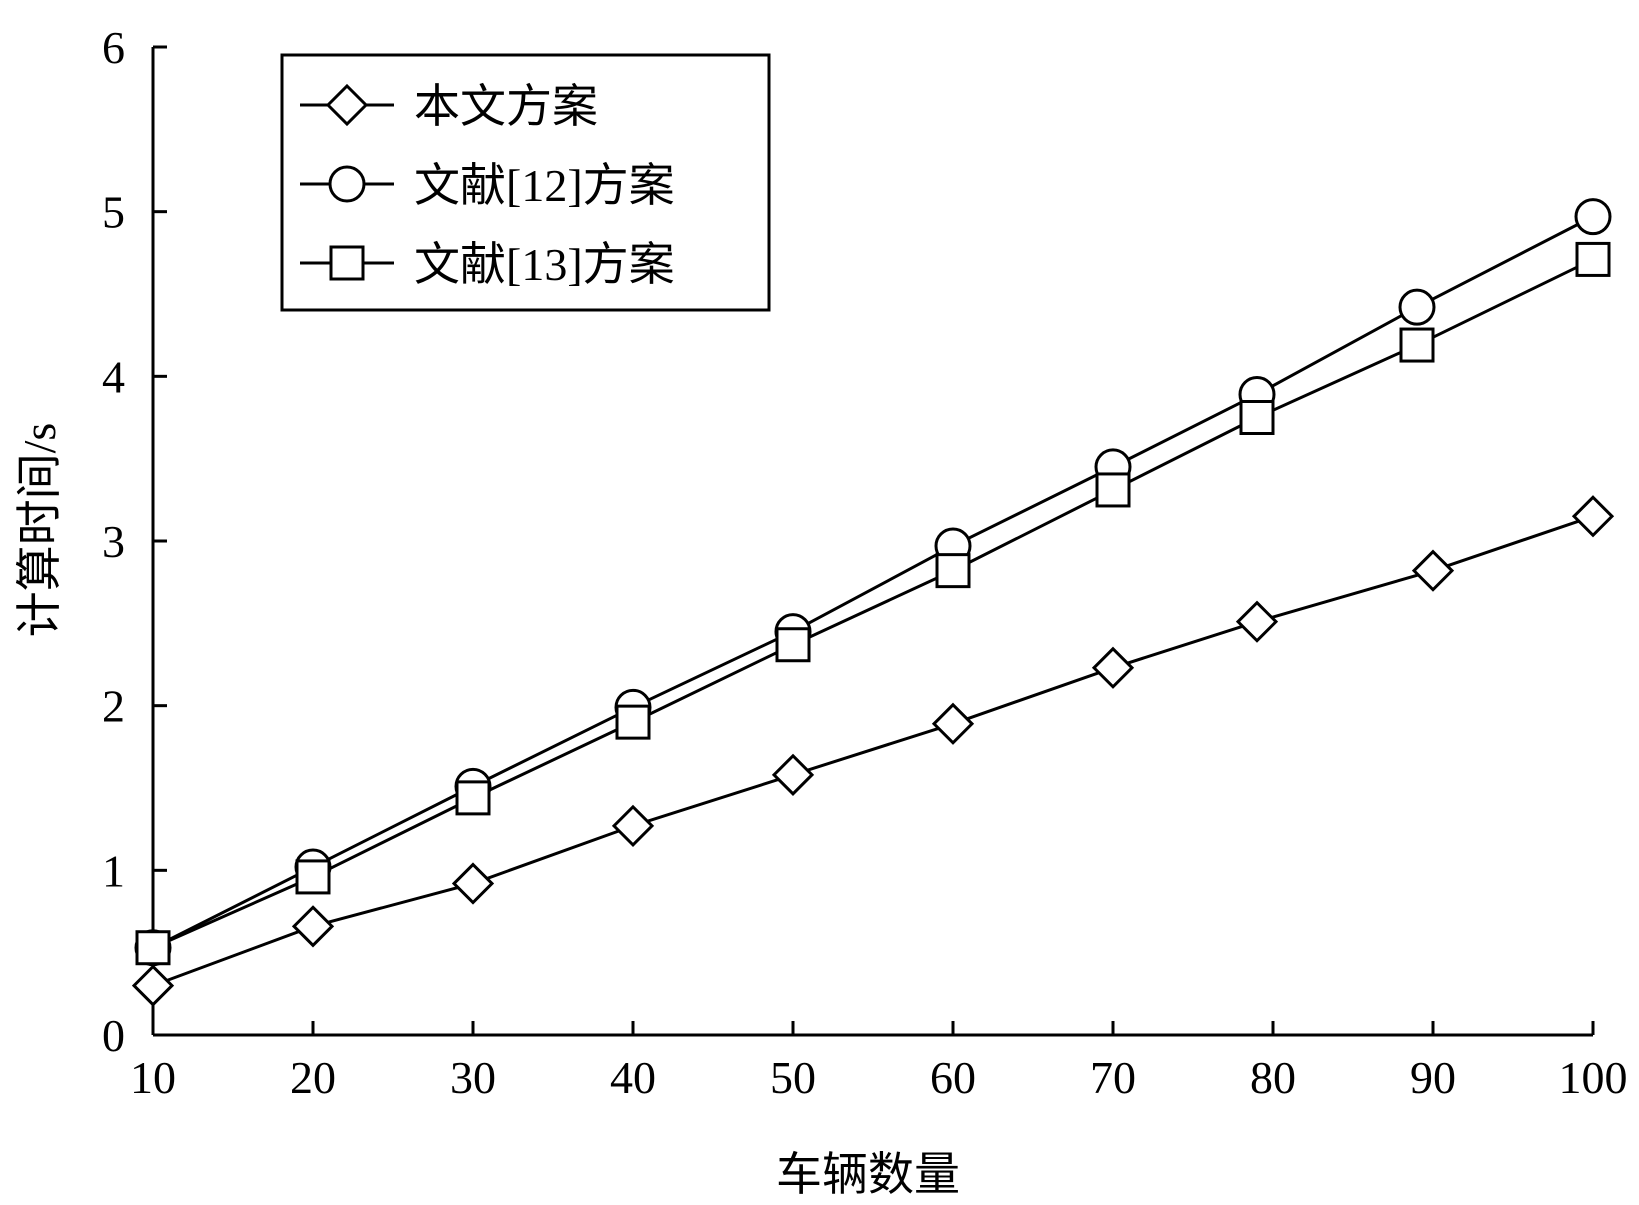 This screenshot has height=1205, width=1639. Describe the element at coordinates (544, 185) in the screenshot. I see `legend-label: 文献[12]方案` at that location.